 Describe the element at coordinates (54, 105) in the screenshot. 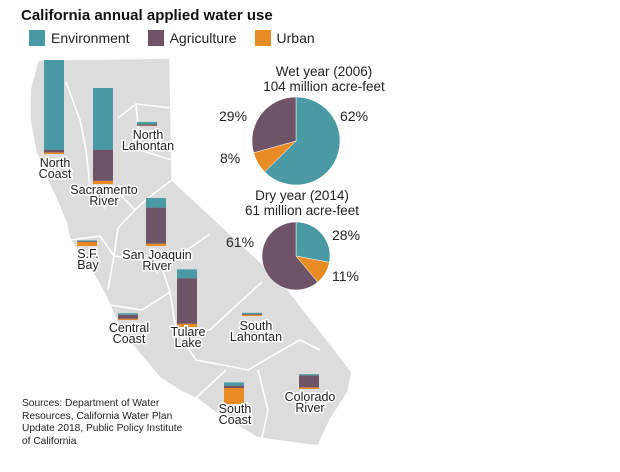

I see `bar-north-coast-environment` at that location.